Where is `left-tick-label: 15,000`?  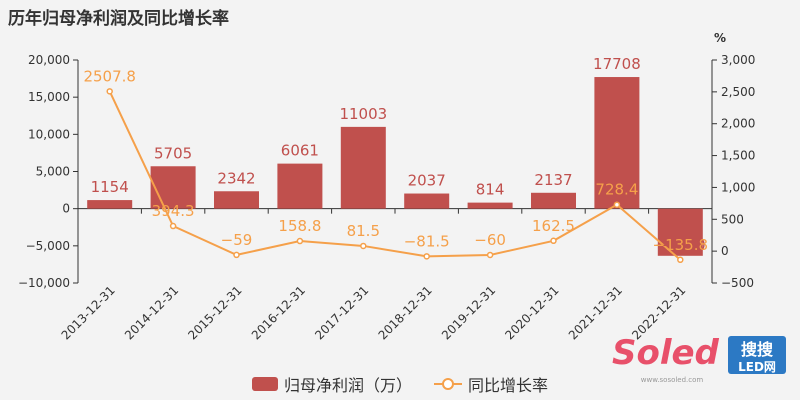 left-tick-label: 15,000 is located at coordinates (49, 97).